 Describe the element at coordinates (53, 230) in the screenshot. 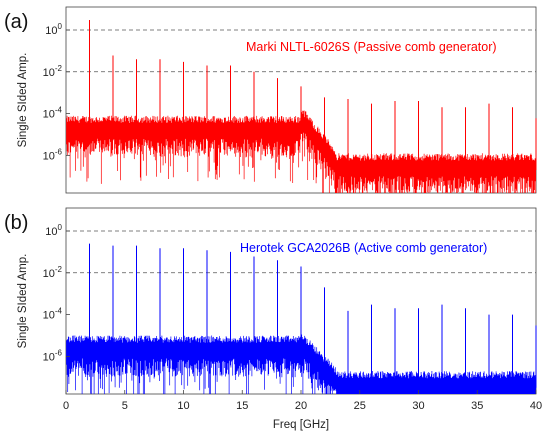

I see `ytick-label-b-0: 10⁰` at that location.